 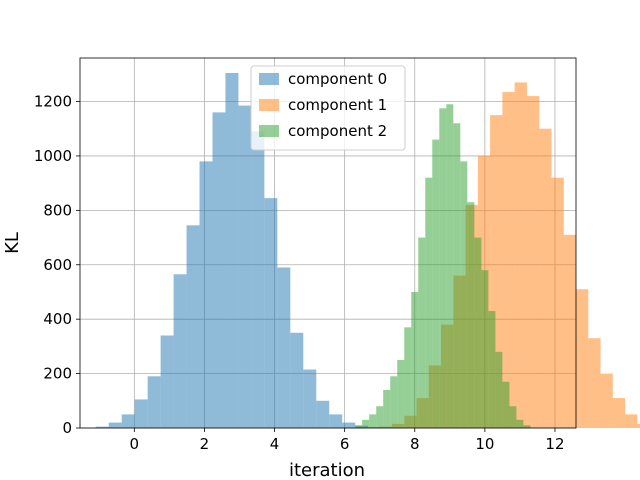 What do you see at coordinates (205, 444) in the screenshot?
I see `x-tick-label: 2` at bounding box center [205, 444].